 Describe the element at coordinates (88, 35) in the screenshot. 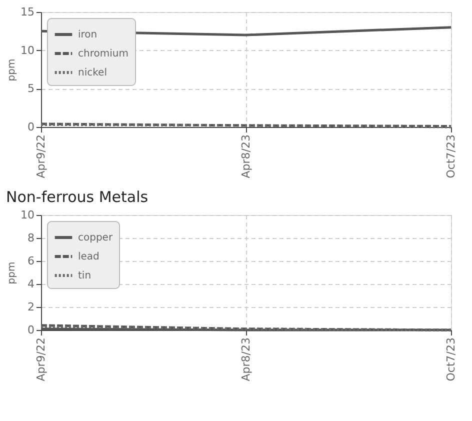

I see `legend-label: iron` at that location.